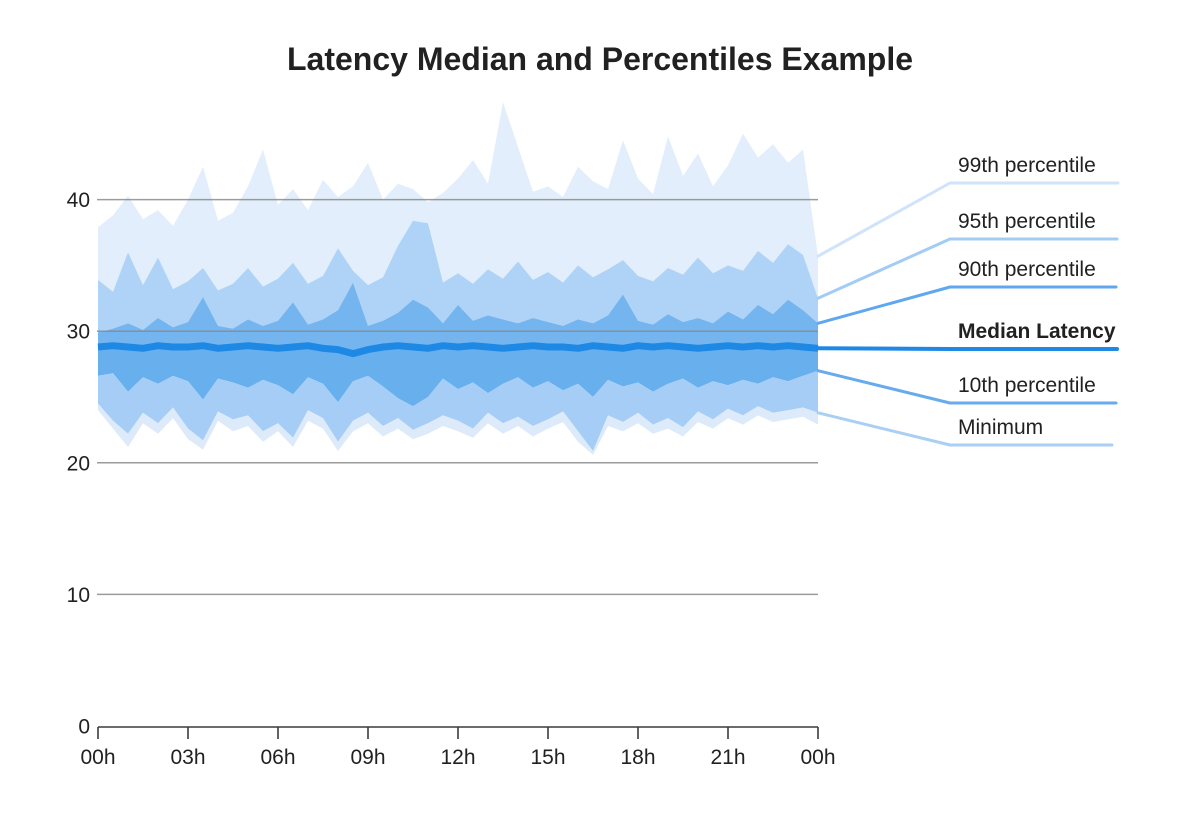  What do you see at coordinates (458, 318) in the screenshot?
I see `band-median-to-p90` at bounding box center [458, 318].